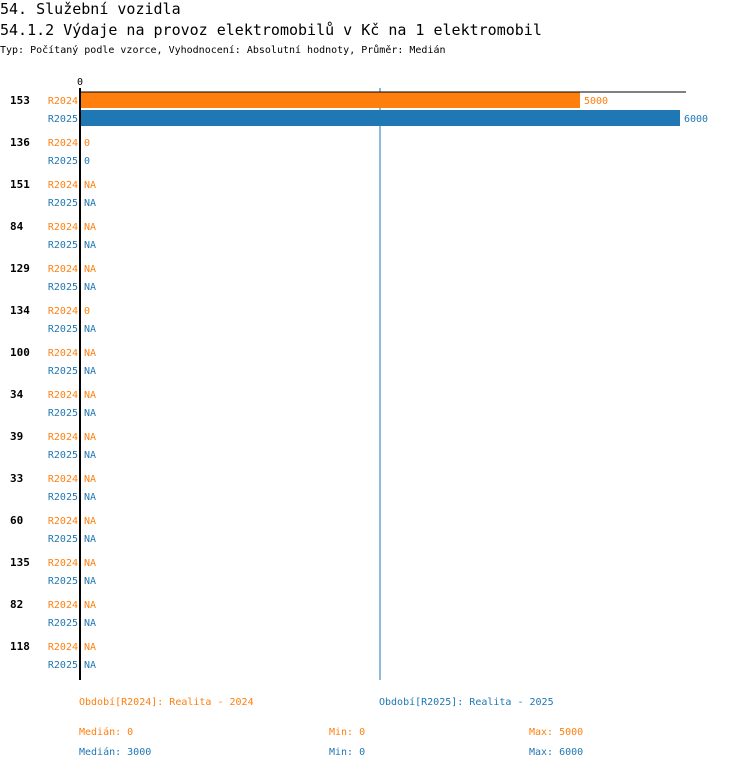 The height and width of the screenshot is (770, 750). What do you see at coordinates (115, 752) in the screenshot?
I see `stat-r2025-median: Medián: 3000` at bounding box center [115, 752].